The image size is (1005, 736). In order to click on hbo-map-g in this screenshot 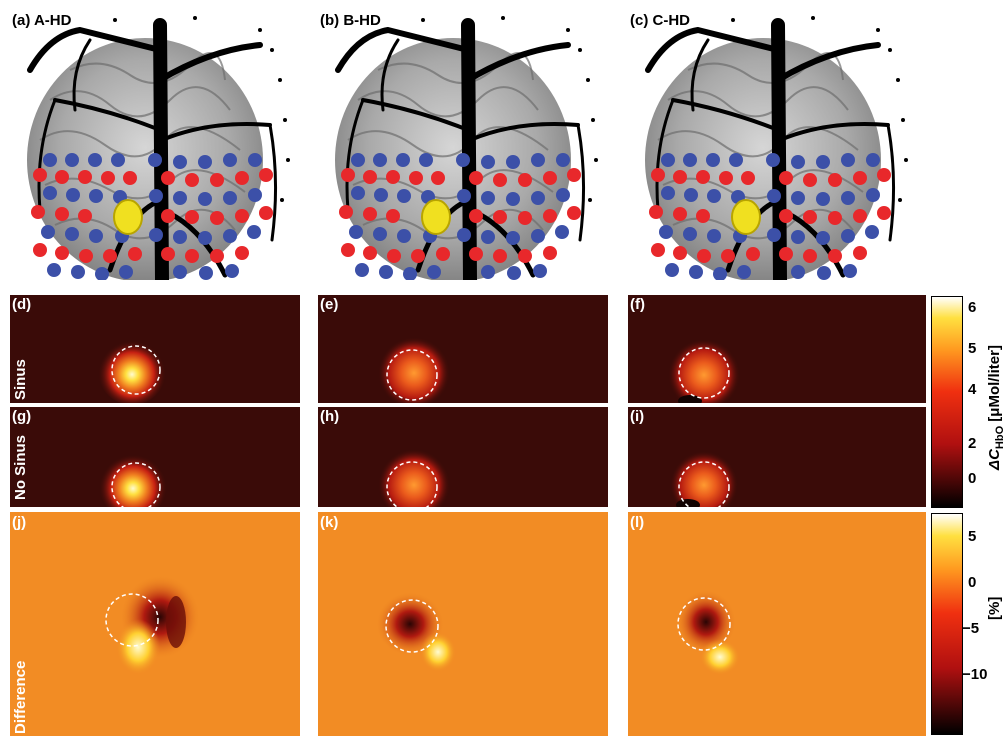, I will do `click(133, 479)`.